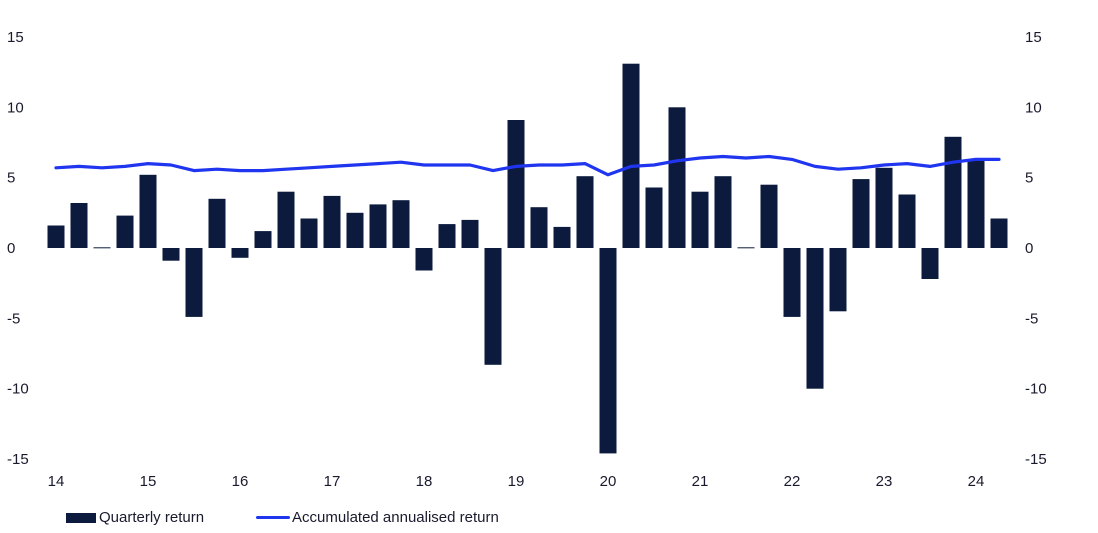 The width and height of the screenshot is (1098, 533). What do you see at coordinates (332, 481) in the screenshot?
I see `x-tick-label: 17` at bounding box center [332, 481].